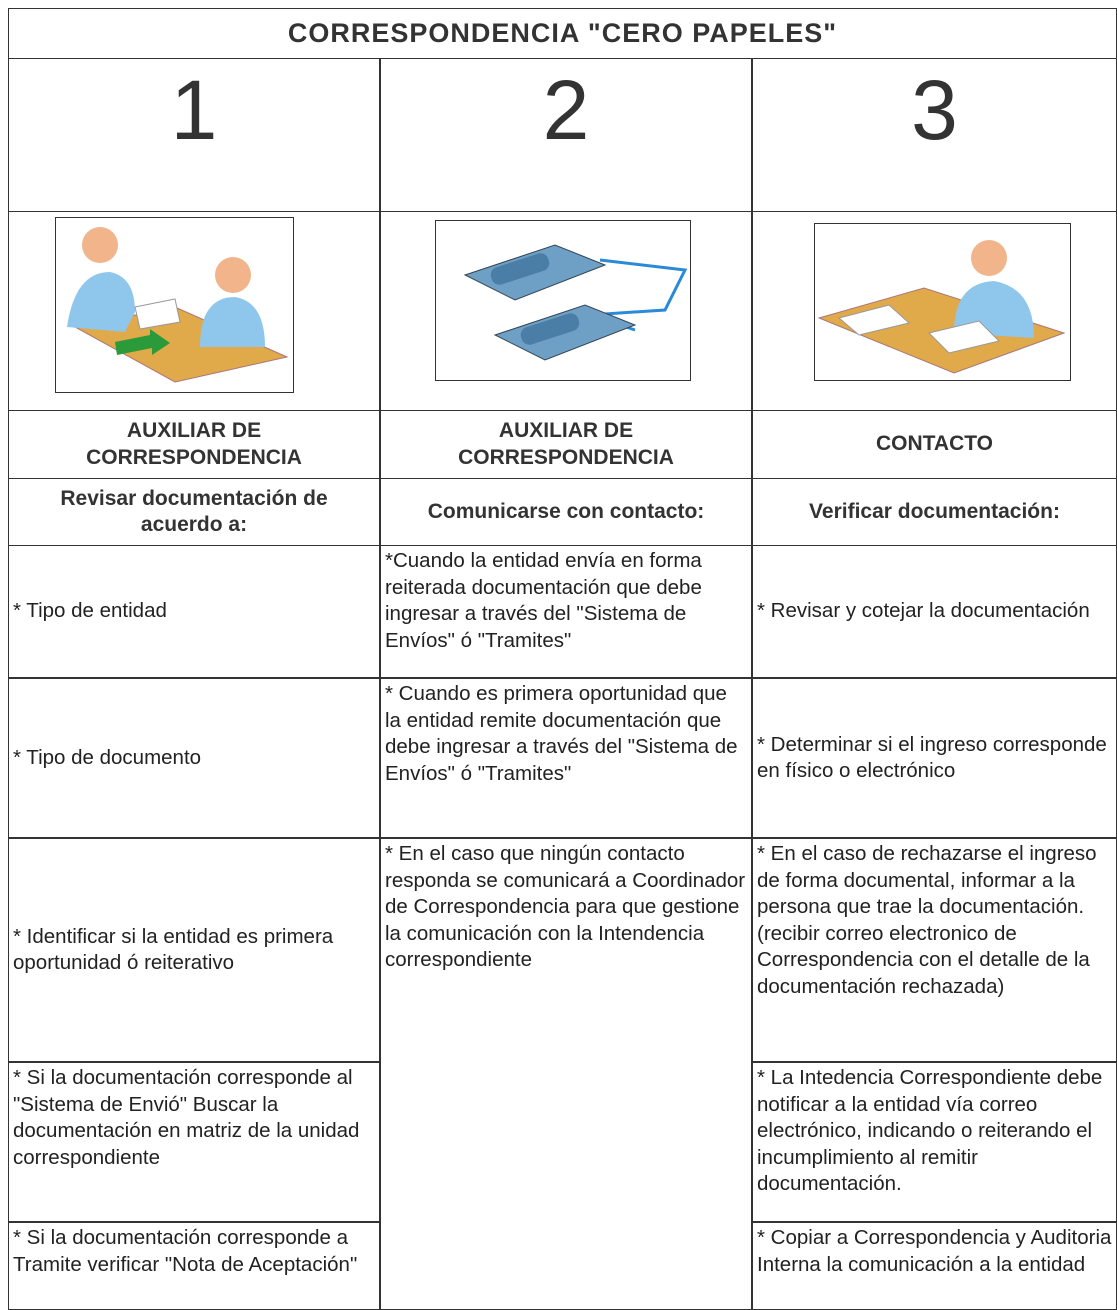  What do you see at coordinates (942, 302) in the screenshot?
I see `illustration-desk` at bounding box center [942, 302].